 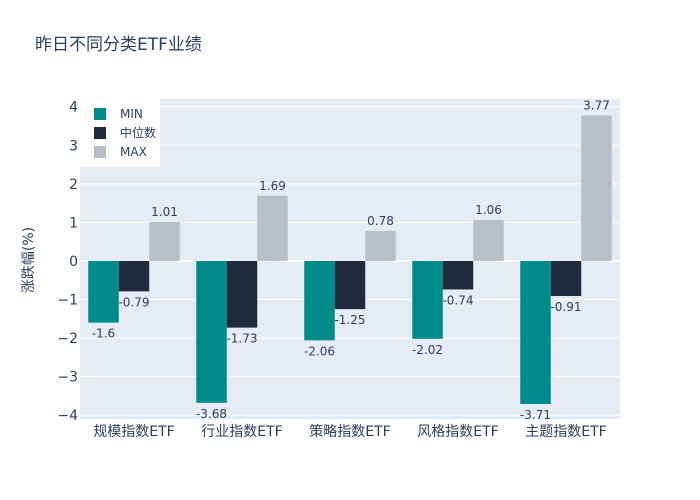 What do you see at coordinates (73, 146) in the screenshot?
I see `y-tick-label: 3` at bounding box center [73, 146].